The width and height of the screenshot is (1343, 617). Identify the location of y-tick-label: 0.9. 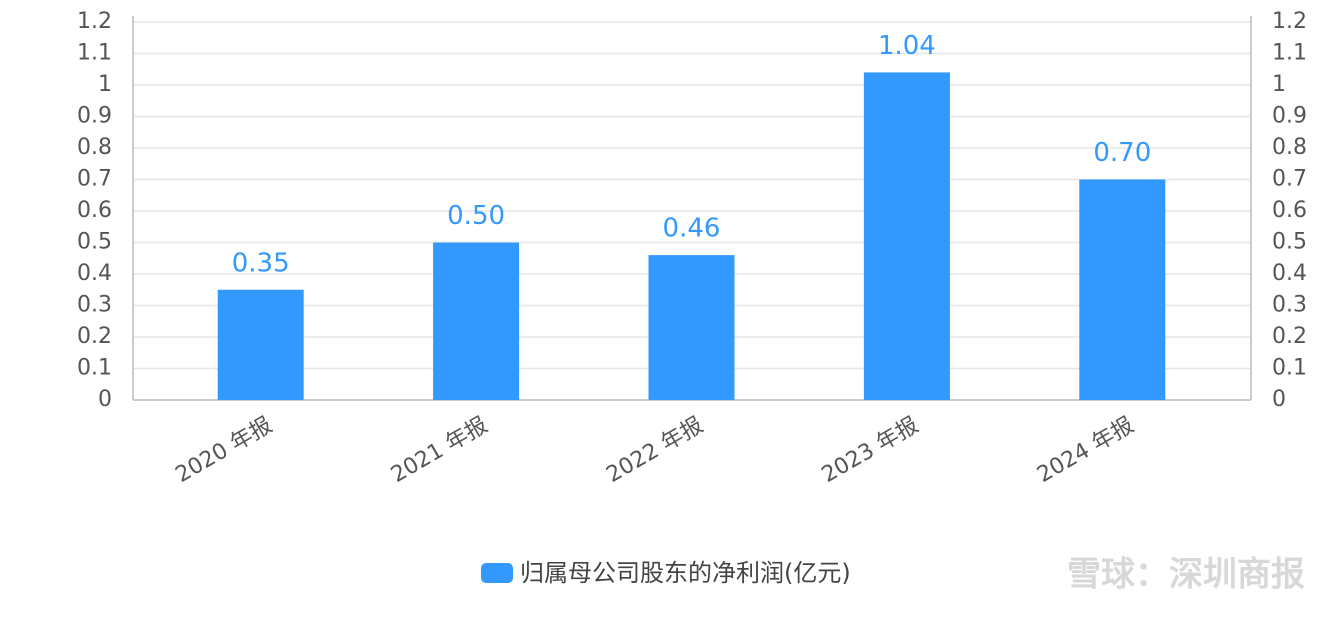
(94, 116).